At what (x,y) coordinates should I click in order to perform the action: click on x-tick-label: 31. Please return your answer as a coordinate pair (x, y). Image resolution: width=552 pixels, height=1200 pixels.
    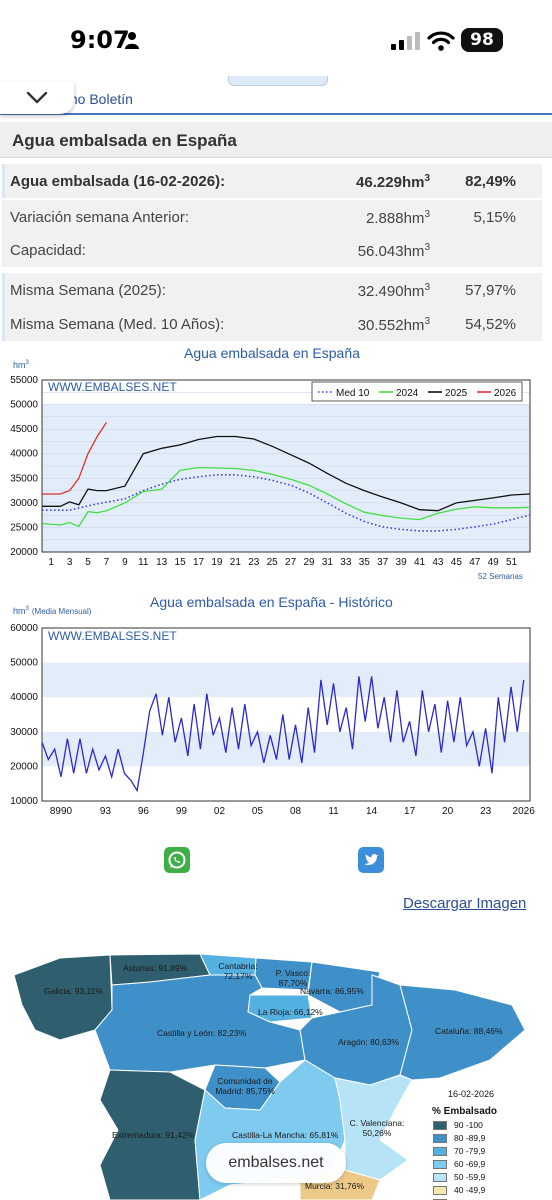
    Looking at the image, I should click on (328, 562).